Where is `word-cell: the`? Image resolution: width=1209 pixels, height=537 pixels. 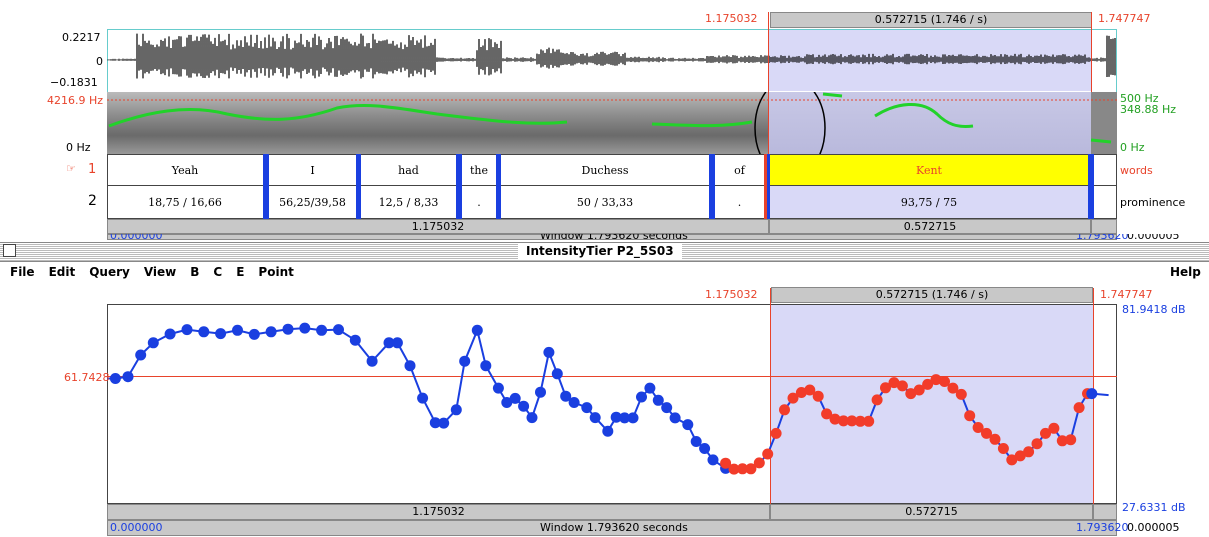 word-cell: the is located at coordinates (478, 170).